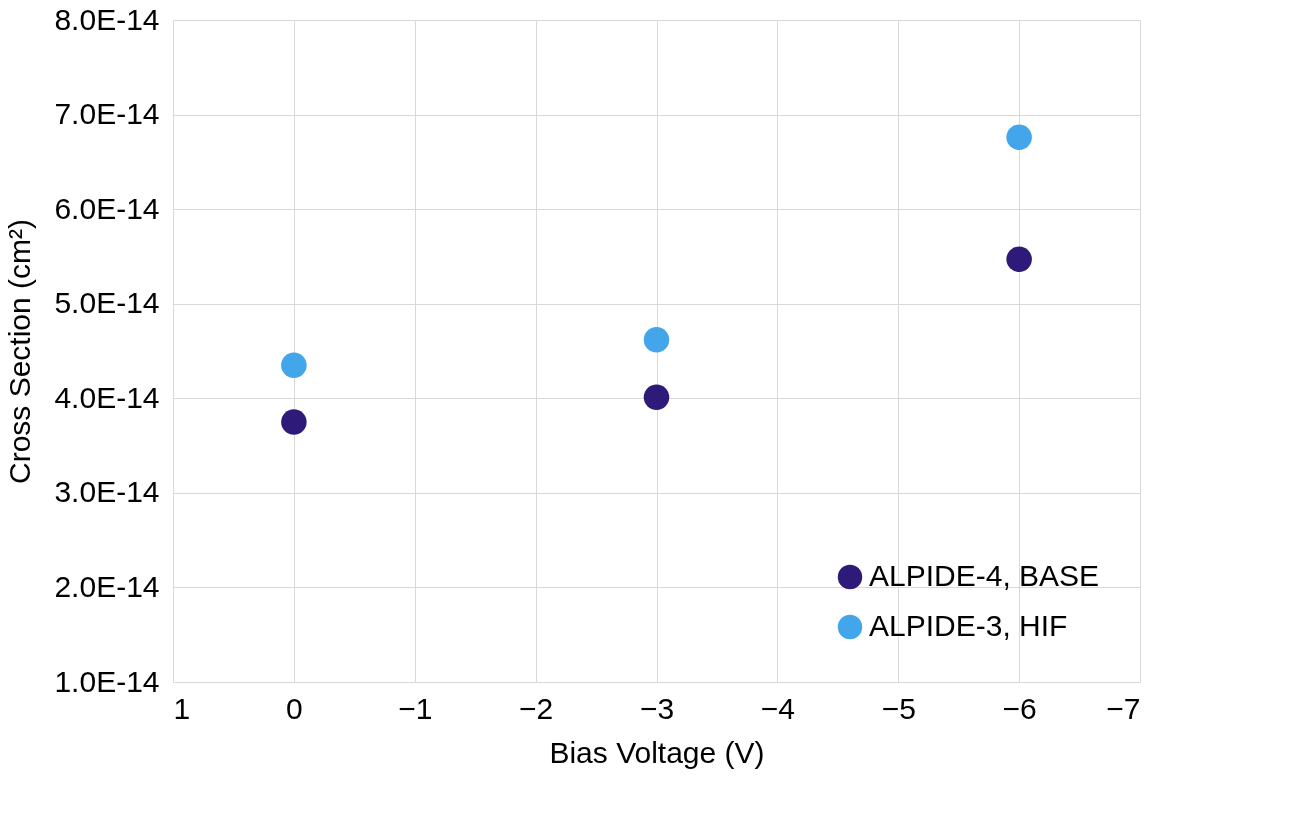 The width and height of the screenshot is (1308, 840). I want to click on x-axis-title: Bias Voltage (V), so click(657, 752).